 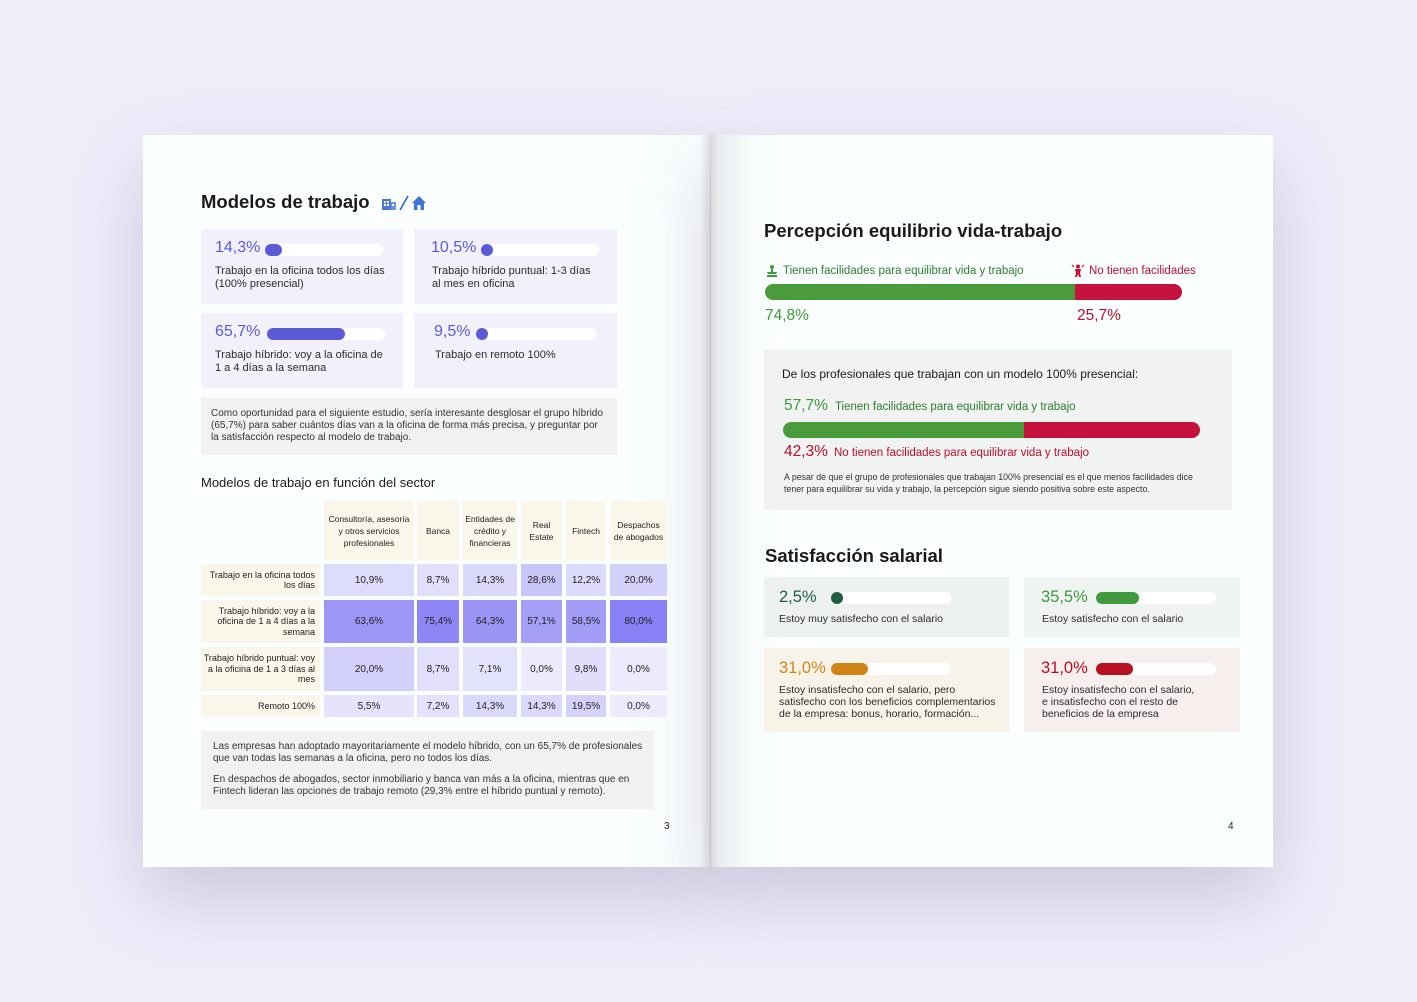 I want to click on section-title: Modelos de trabajo, so click(x=314, y=202).